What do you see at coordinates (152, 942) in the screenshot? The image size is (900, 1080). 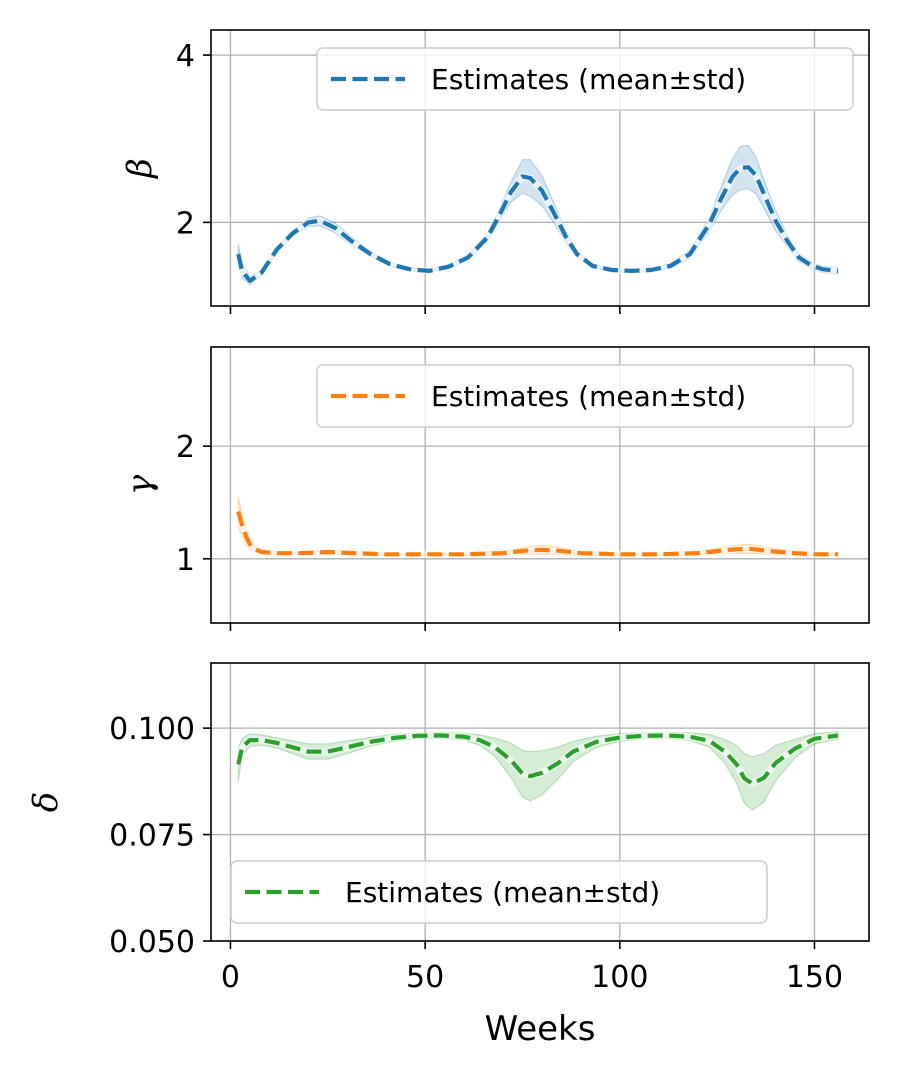 I see `delta-ytick-label-0: 0.050` at bounding box center [152, 942].